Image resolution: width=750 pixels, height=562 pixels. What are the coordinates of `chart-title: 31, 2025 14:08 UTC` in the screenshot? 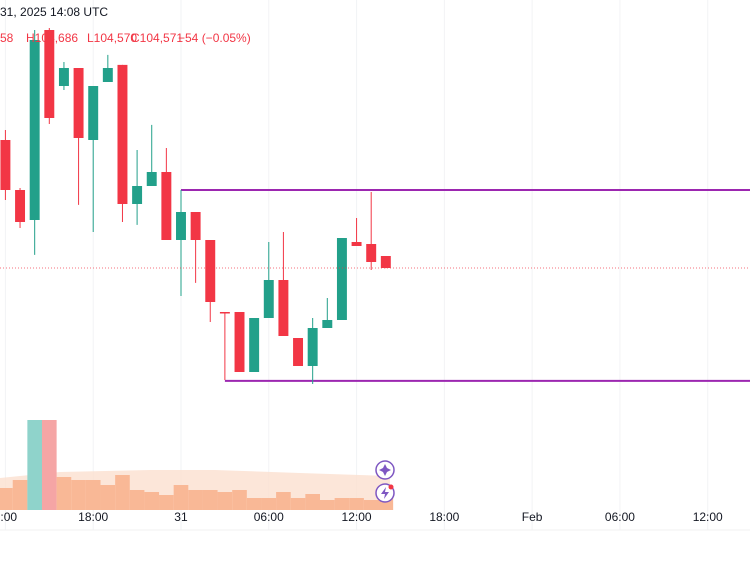 It's located at (54, 12).